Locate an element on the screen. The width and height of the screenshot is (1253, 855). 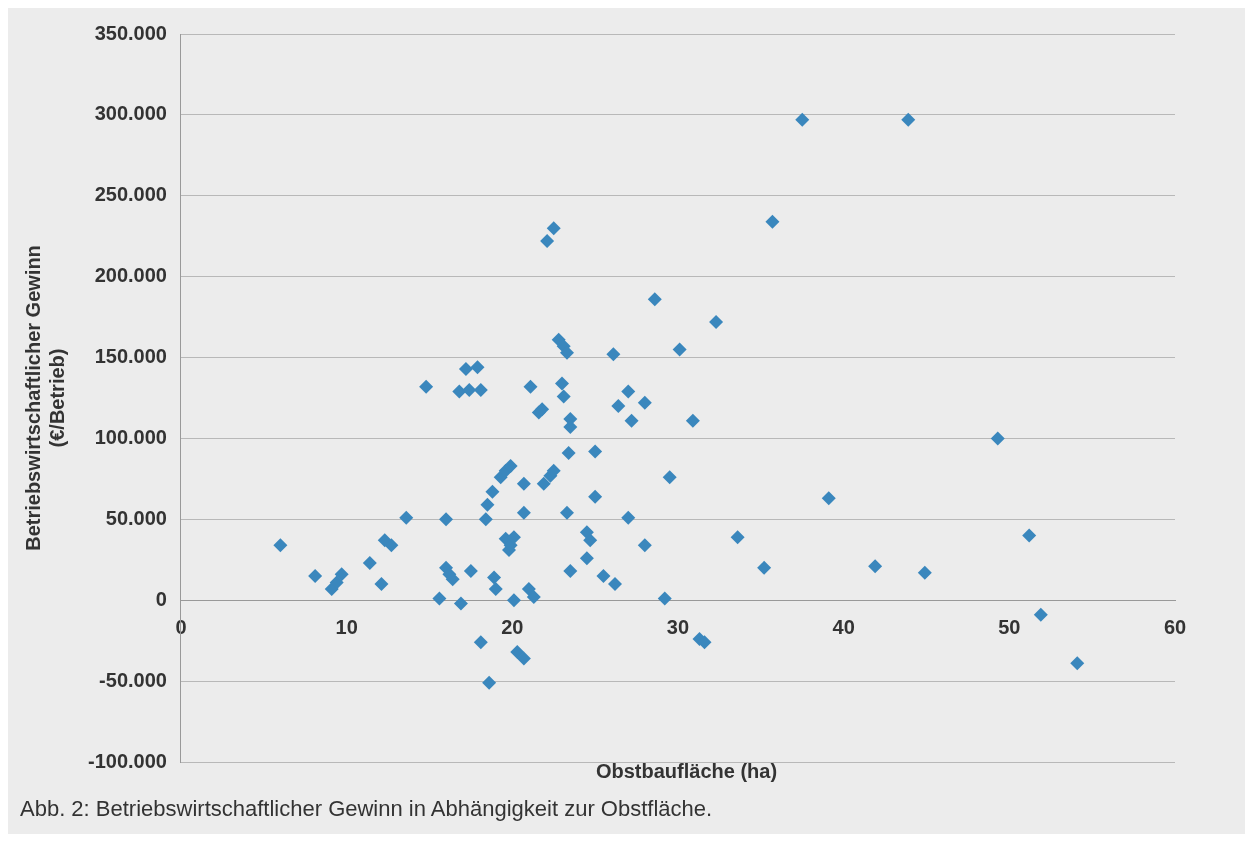
x-tick-label: 30 is located at coordinates (678, 626).